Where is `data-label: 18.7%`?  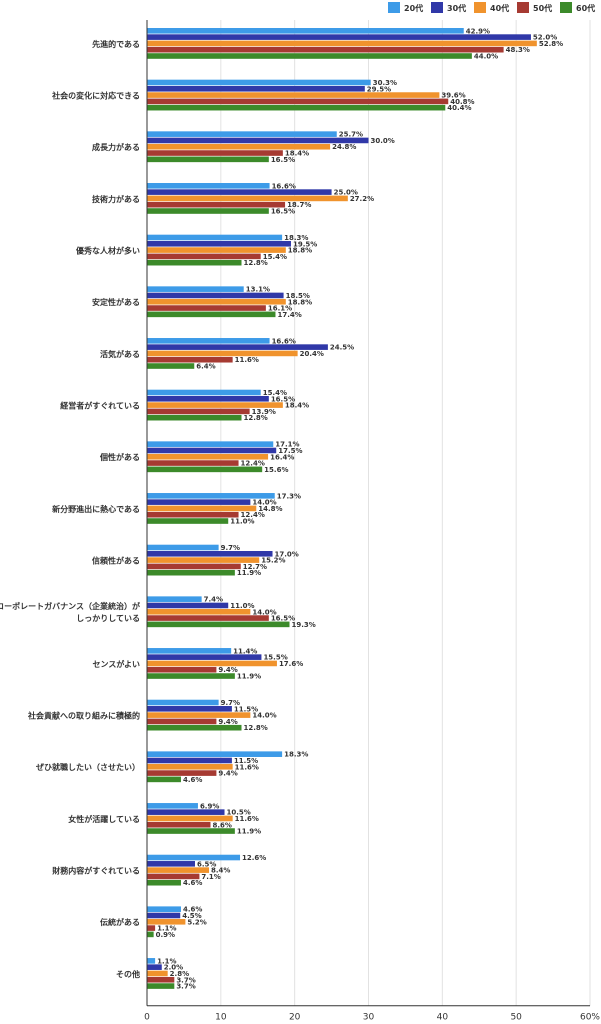 data-label: 18.7% is located at coordinates (299, 205).